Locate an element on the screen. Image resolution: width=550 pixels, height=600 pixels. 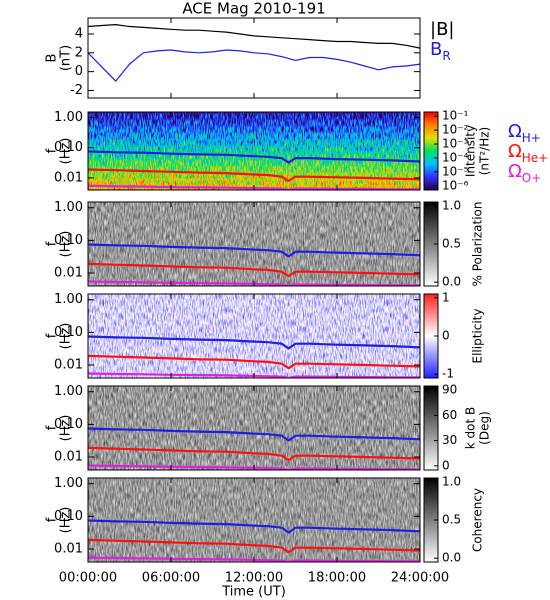
colorbar-label: % Polarization is located at coordinates (478, 244).